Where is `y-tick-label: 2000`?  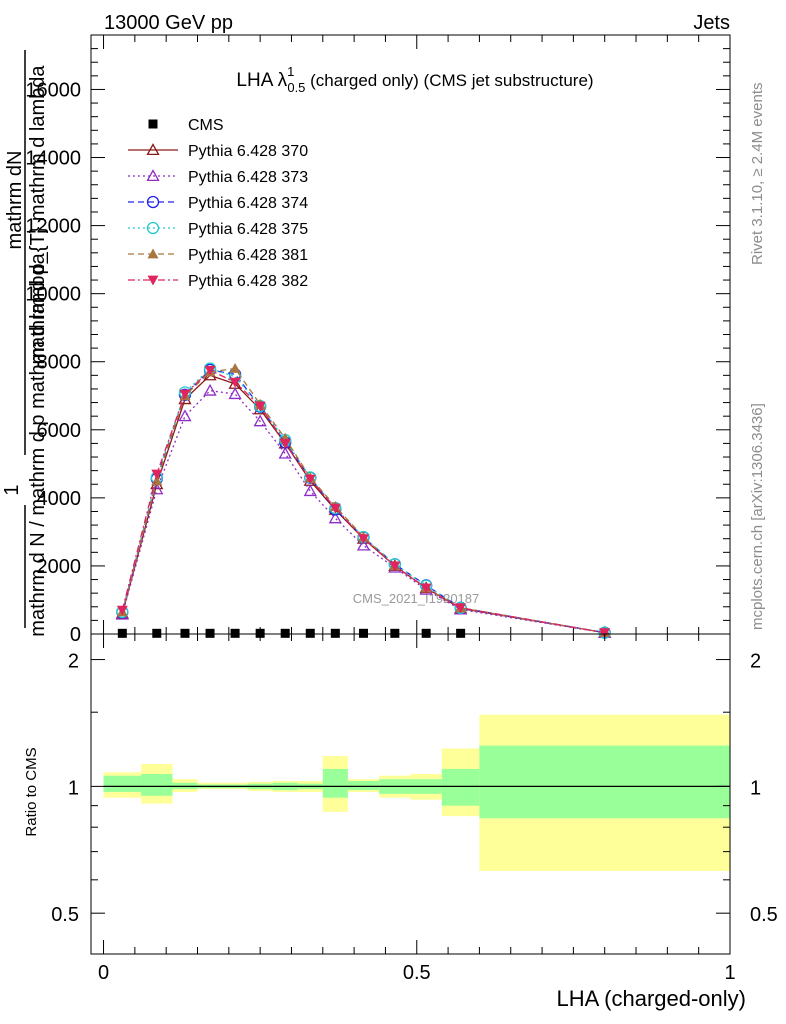
y-tick-label: 2000 is located at coordinates (59, 567).